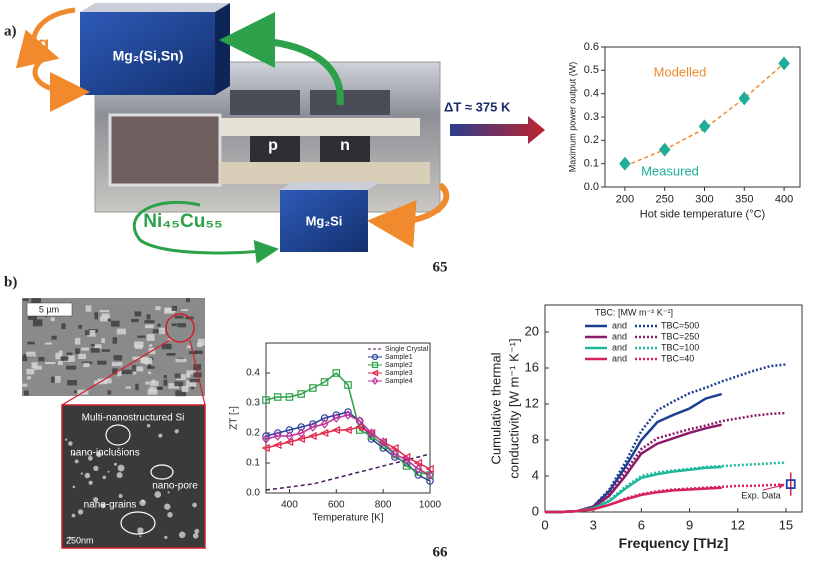 Image resolution: width=813 pixels, height=564 pixels. Describe the element at coordinates (336, 505) in the screenshot. I see `x-tick-label: 600` at that location.